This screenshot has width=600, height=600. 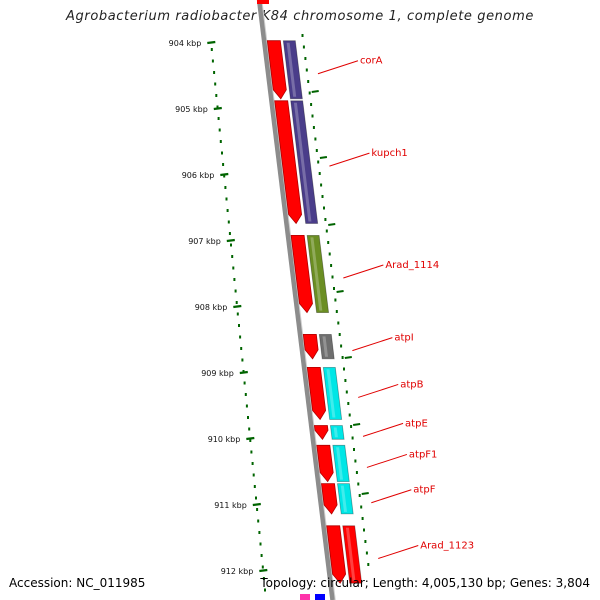 What do you see at coordinates (198, 175) in the screenshot?
I see `scale-tick-label: 906 kbp` at bounding box center [198, 175].